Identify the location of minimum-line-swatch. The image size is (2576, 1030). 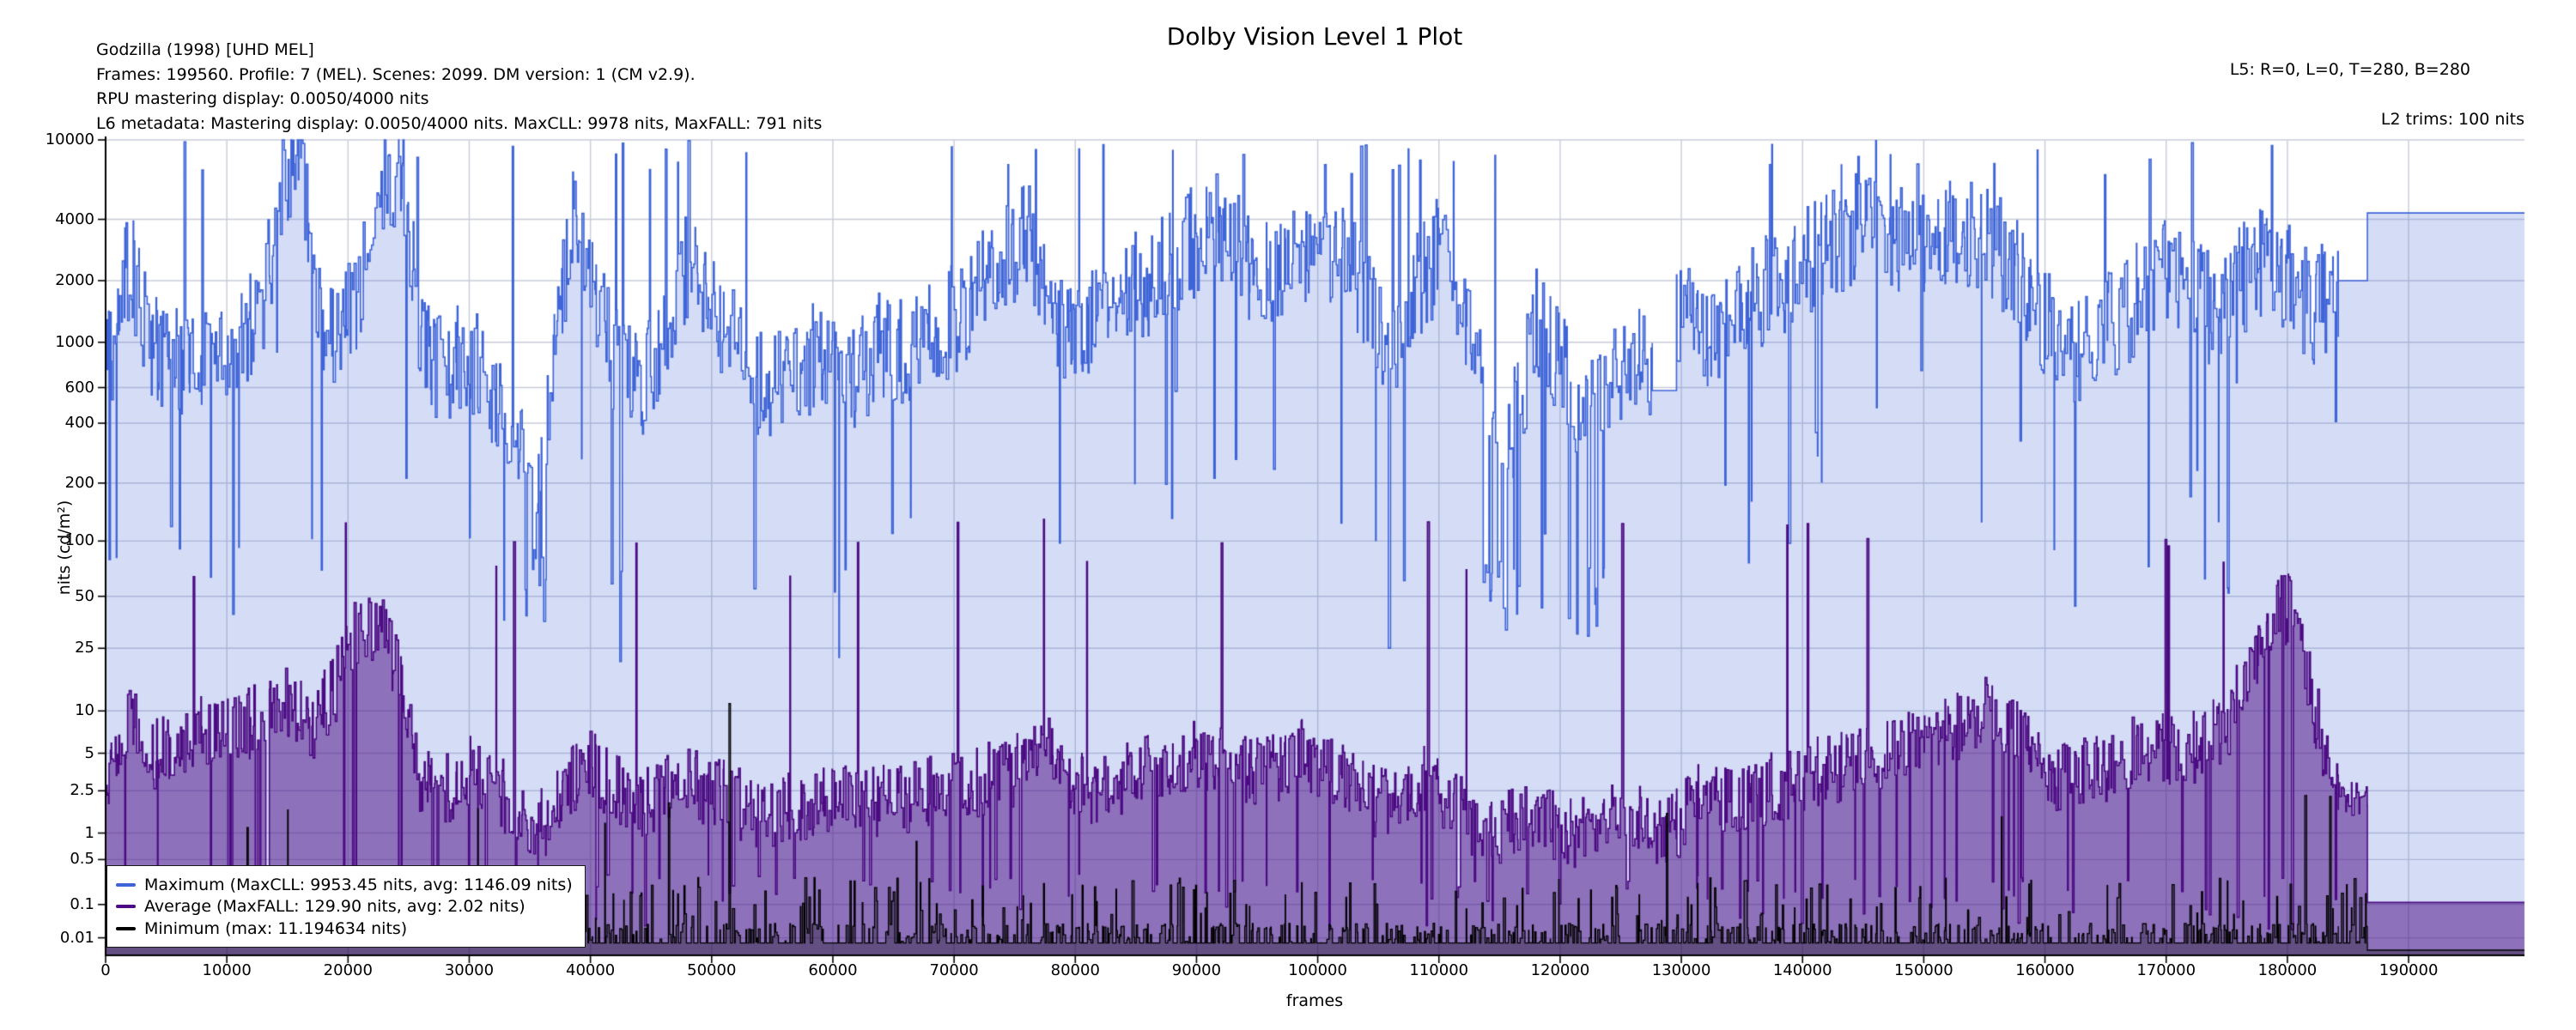
(126, 928).